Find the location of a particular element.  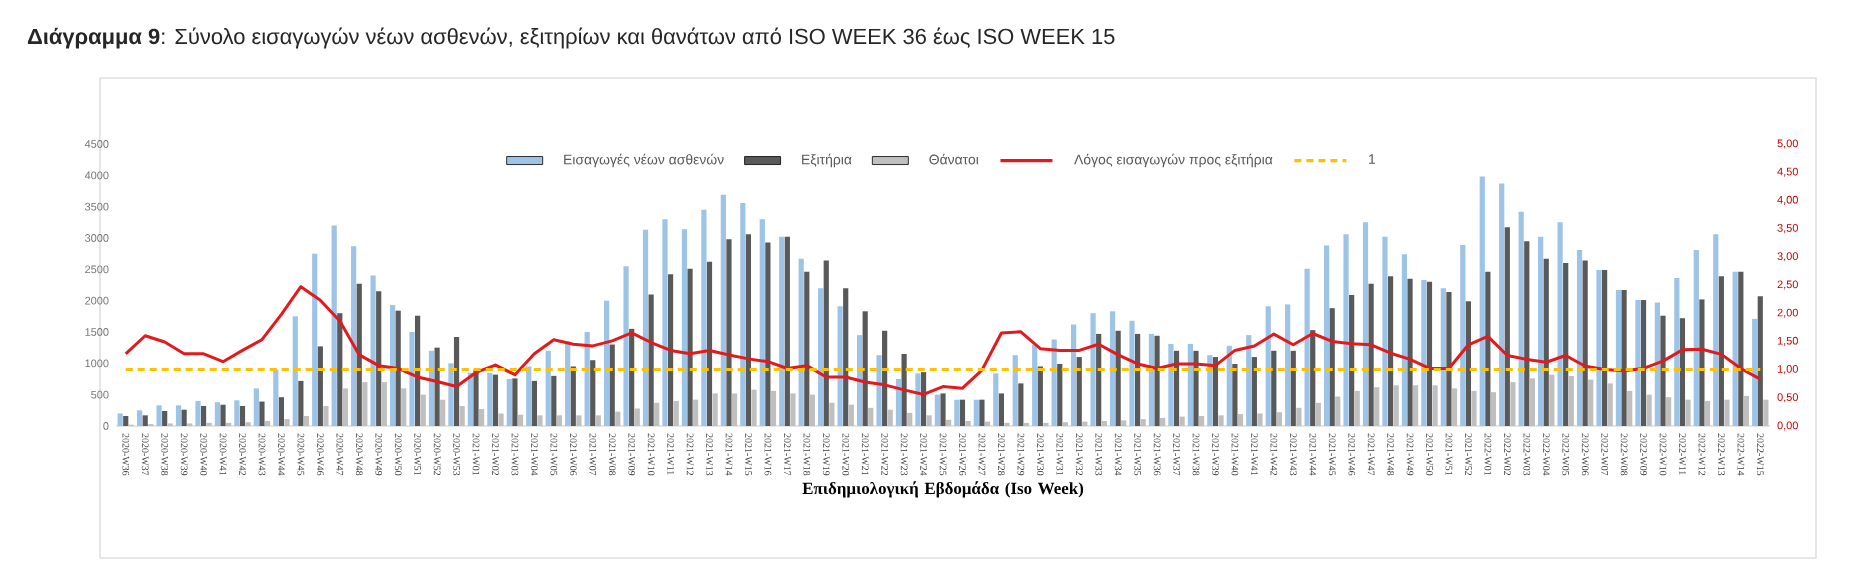

x-axis-title: Επιδημιολογική Εβδομάδα (Iso Week) is located at coordinates (943, 489).